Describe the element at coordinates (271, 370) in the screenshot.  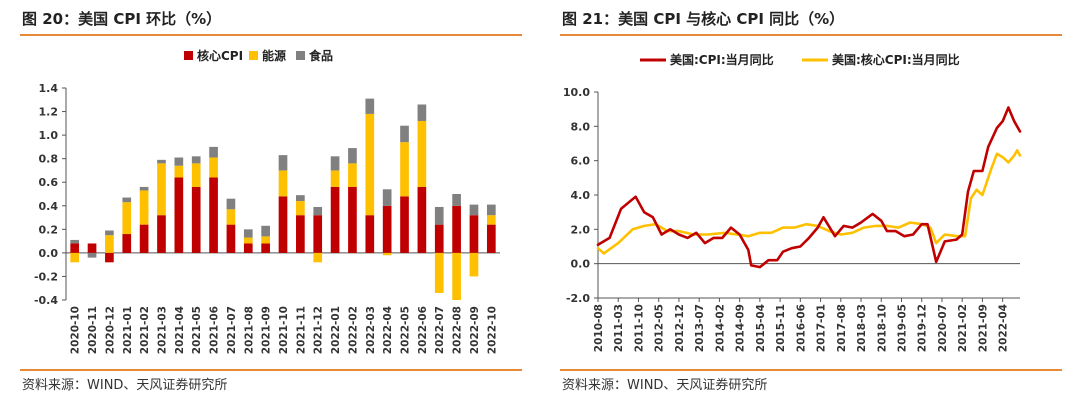
I see `source-divider` at that location.